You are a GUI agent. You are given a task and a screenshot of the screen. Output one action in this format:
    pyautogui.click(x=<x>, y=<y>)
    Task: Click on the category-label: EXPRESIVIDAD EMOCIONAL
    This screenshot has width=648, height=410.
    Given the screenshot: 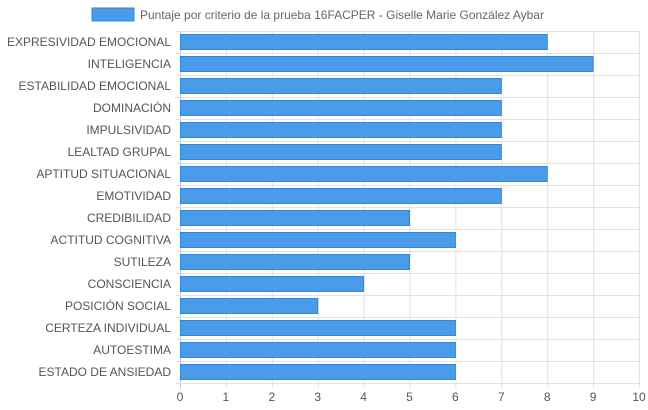 What is the action you would take?
    pyautogui.click(x=89, y=42)
    